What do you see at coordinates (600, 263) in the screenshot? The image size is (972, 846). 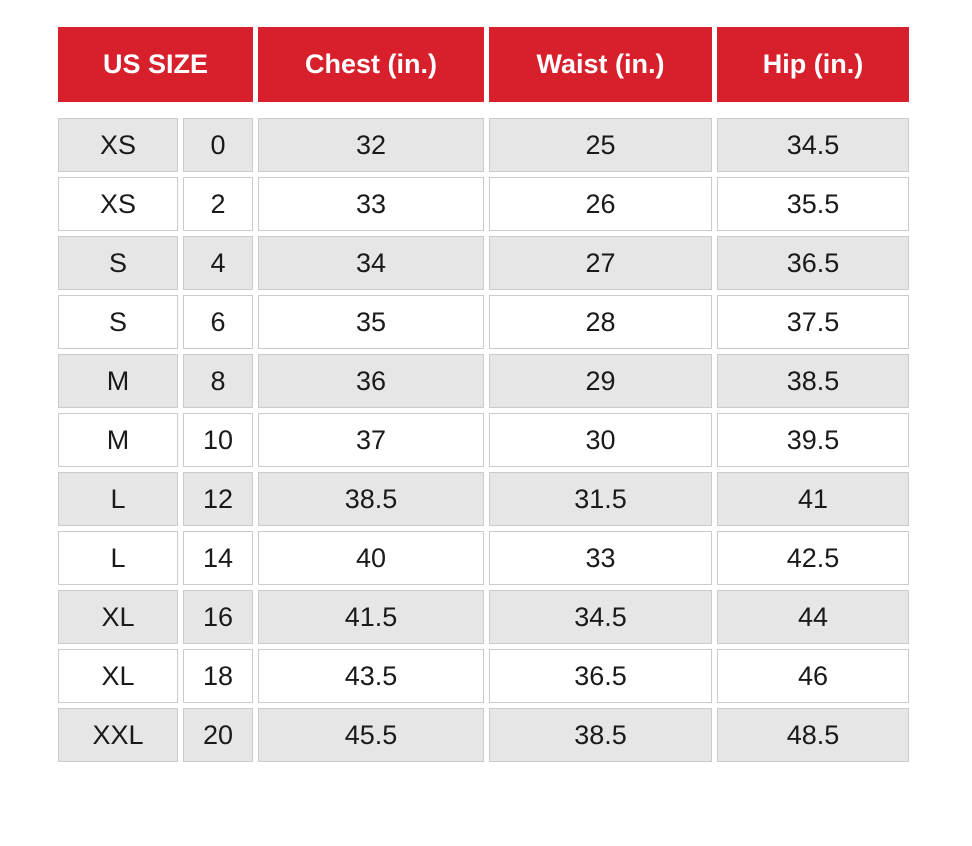 I see `cell-waist: 27` at bounding box center [600, 263].